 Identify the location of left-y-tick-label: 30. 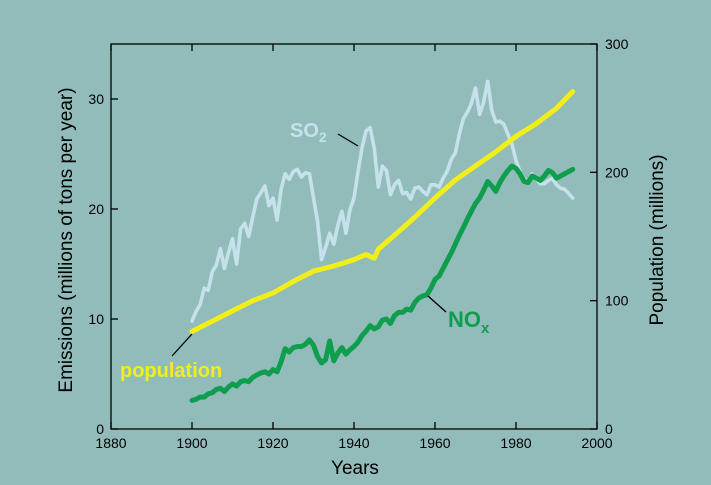
(96, 99).